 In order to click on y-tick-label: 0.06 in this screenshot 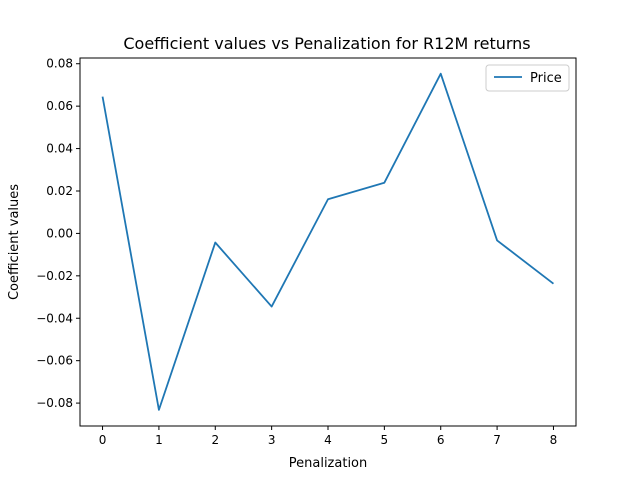, I will do `click(59, 106)`.